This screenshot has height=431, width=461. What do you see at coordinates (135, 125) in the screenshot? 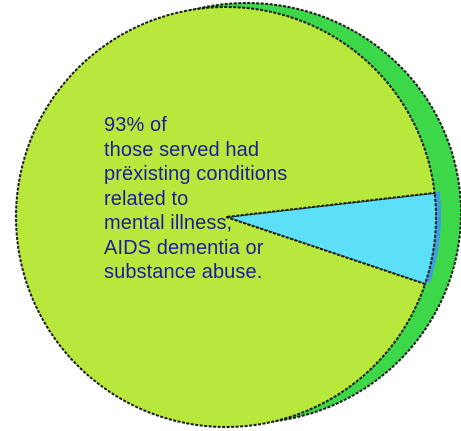
I see `annotation-line: 93% of` at bounding box center [135, 125].